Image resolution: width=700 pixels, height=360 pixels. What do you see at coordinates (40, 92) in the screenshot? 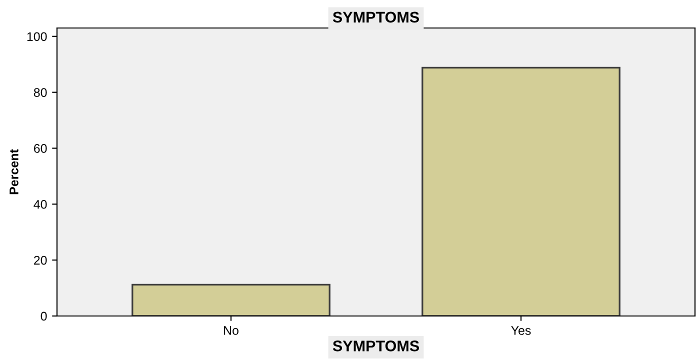
I see `y-tick-label: 80` at bounding box center [40, 92].